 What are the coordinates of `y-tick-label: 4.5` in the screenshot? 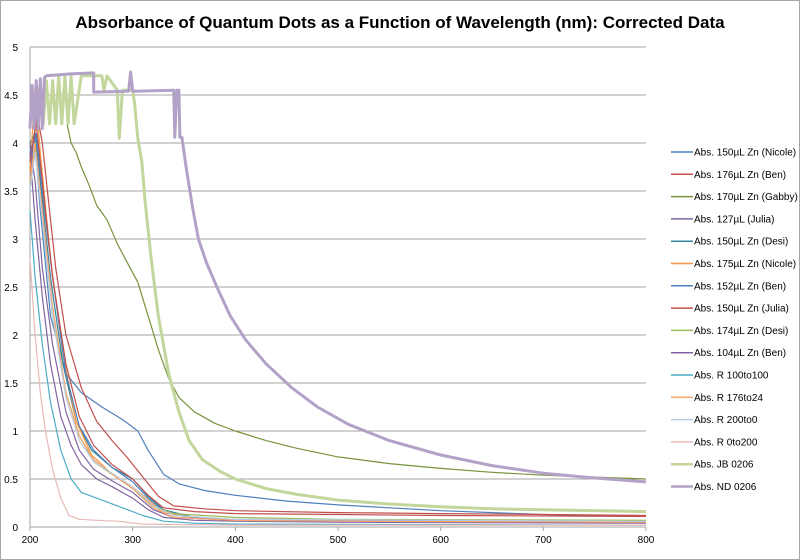 It's located at (11, 96).